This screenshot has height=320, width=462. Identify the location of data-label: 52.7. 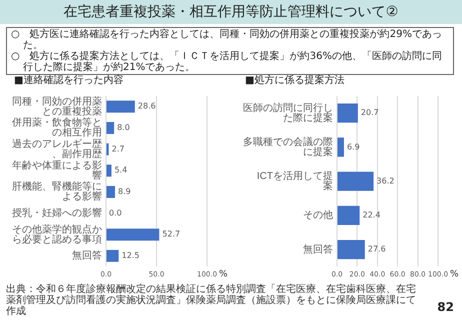
(171, 234).